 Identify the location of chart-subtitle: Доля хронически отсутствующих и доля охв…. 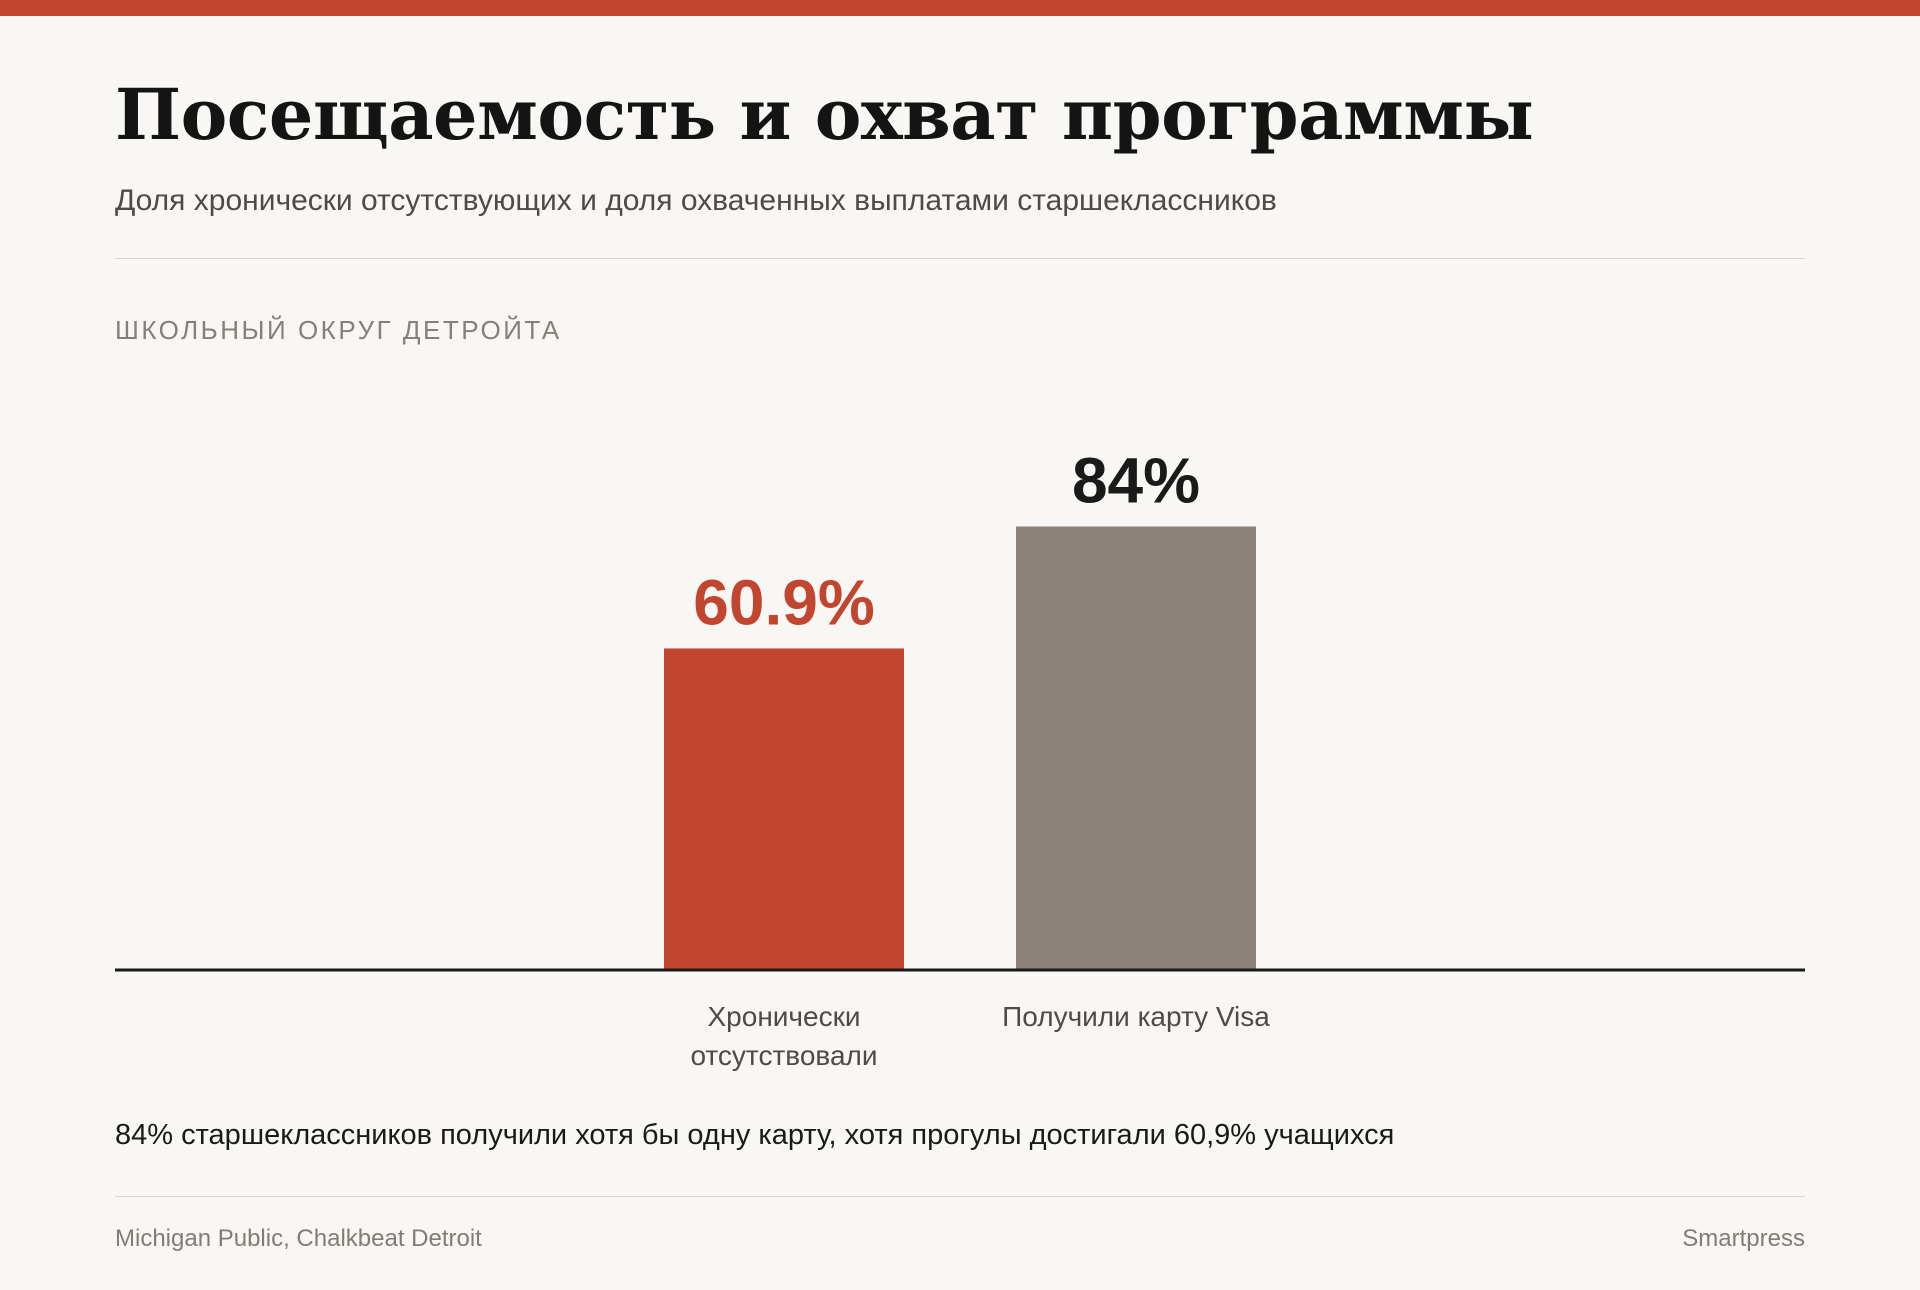
(696, 200).